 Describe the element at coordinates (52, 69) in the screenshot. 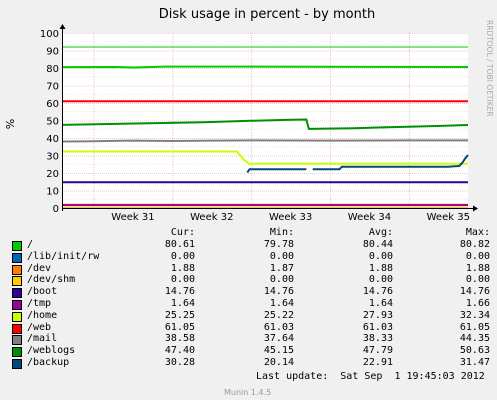

I see `y-tick-label: 80` at that location.